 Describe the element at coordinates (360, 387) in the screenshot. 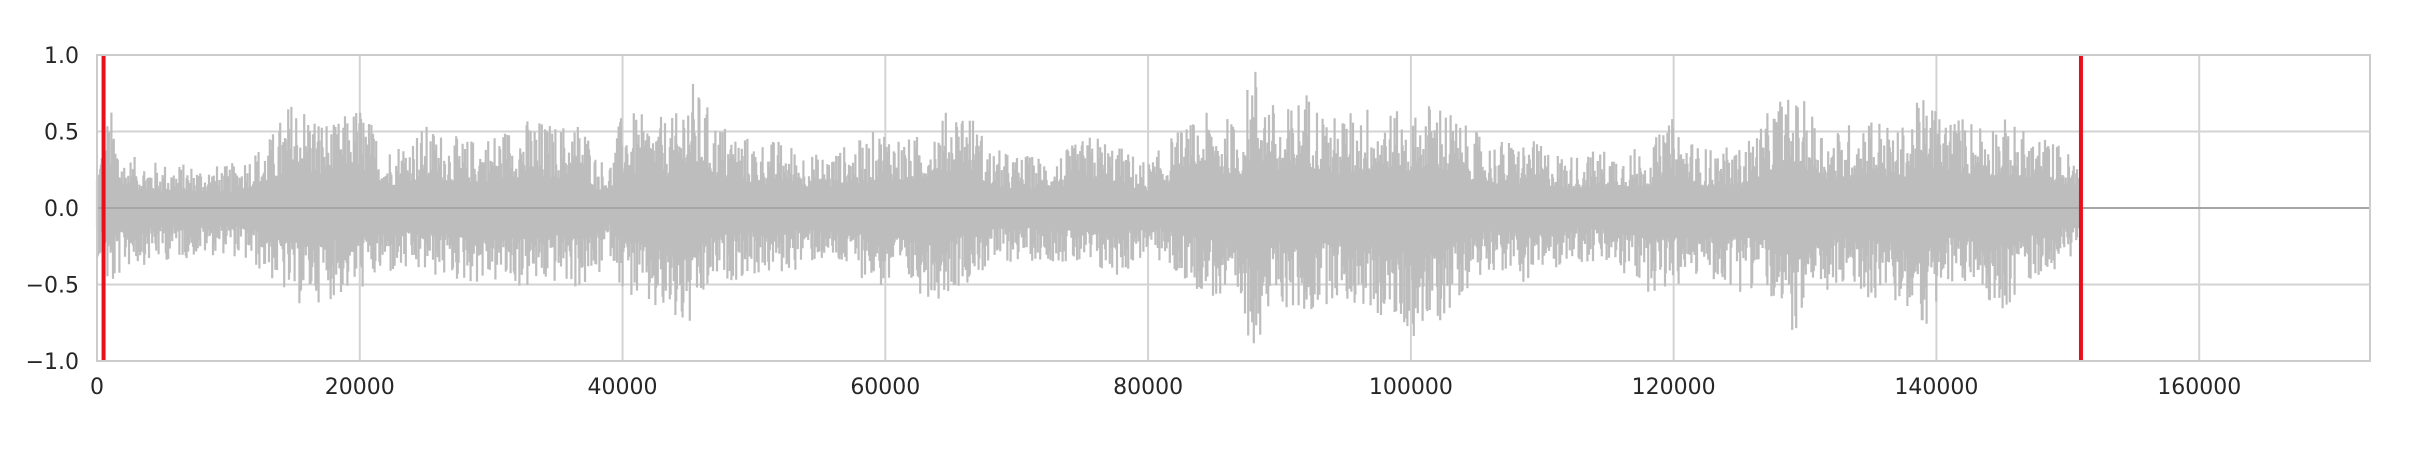

I see `x-tick-label: 20000` at that location.